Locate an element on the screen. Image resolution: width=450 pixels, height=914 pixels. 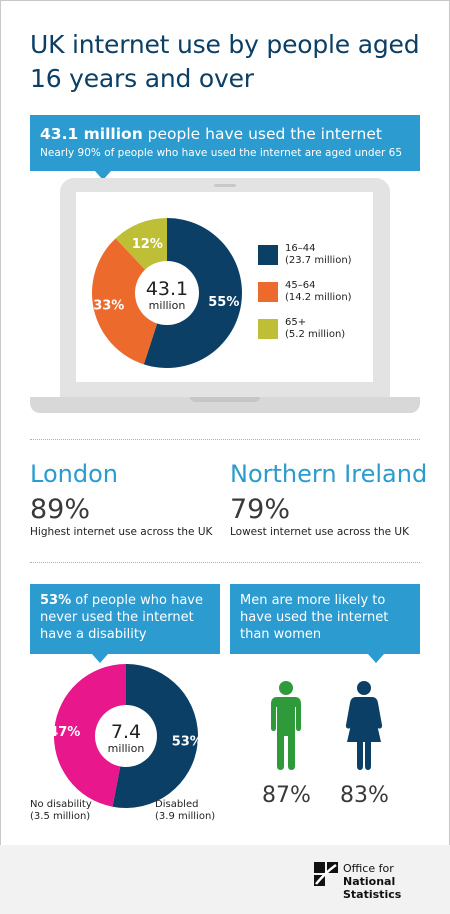
laptop-camera is located at coordinates (225, 185).